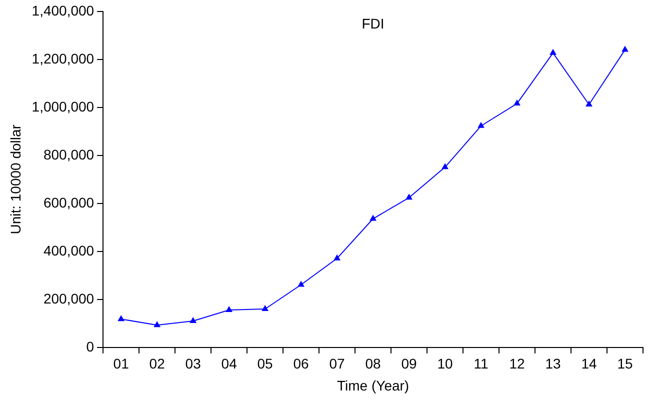 The width and height of the screenshot is (651, 403). What do you see at coordinates (121, 364) in the screenshot?
I see `x-tick-label: 01` at bounding box center [121, 364].